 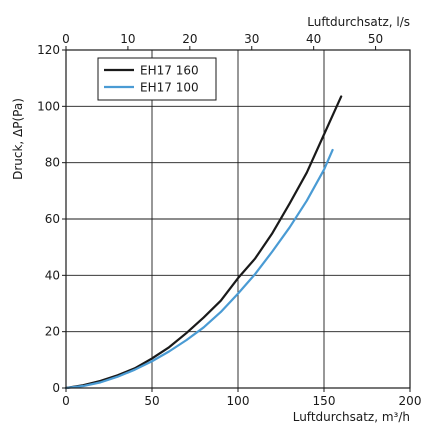 I want to click on y-tick-label: 60, so click(x=52, y=219).